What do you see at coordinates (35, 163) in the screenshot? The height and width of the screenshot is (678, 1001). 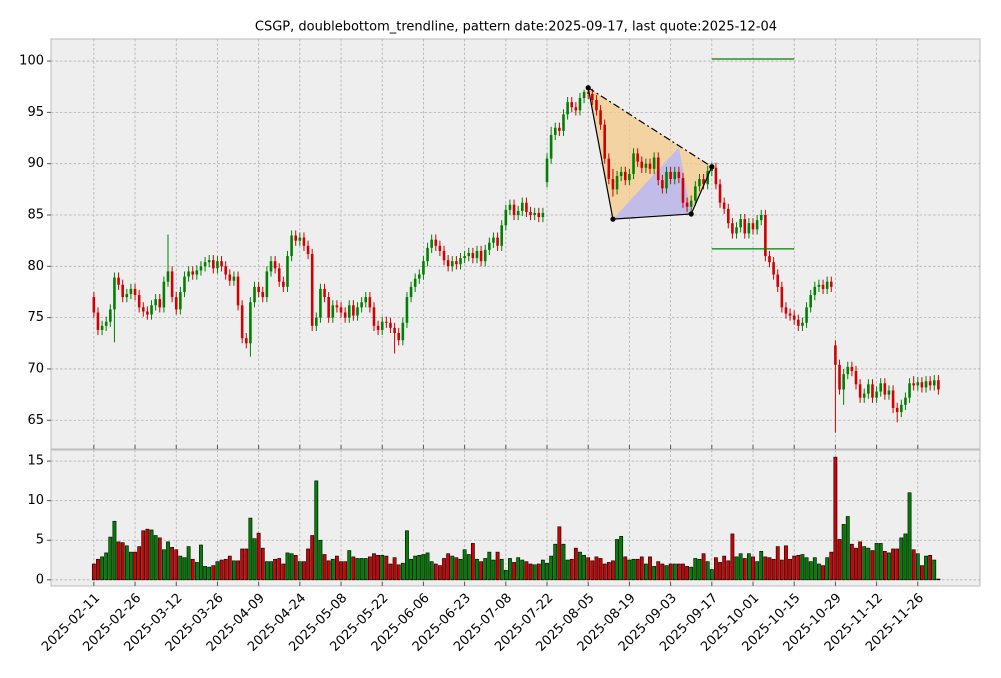 I see `y-tick-label: 90` at bounding box center [35, 163].